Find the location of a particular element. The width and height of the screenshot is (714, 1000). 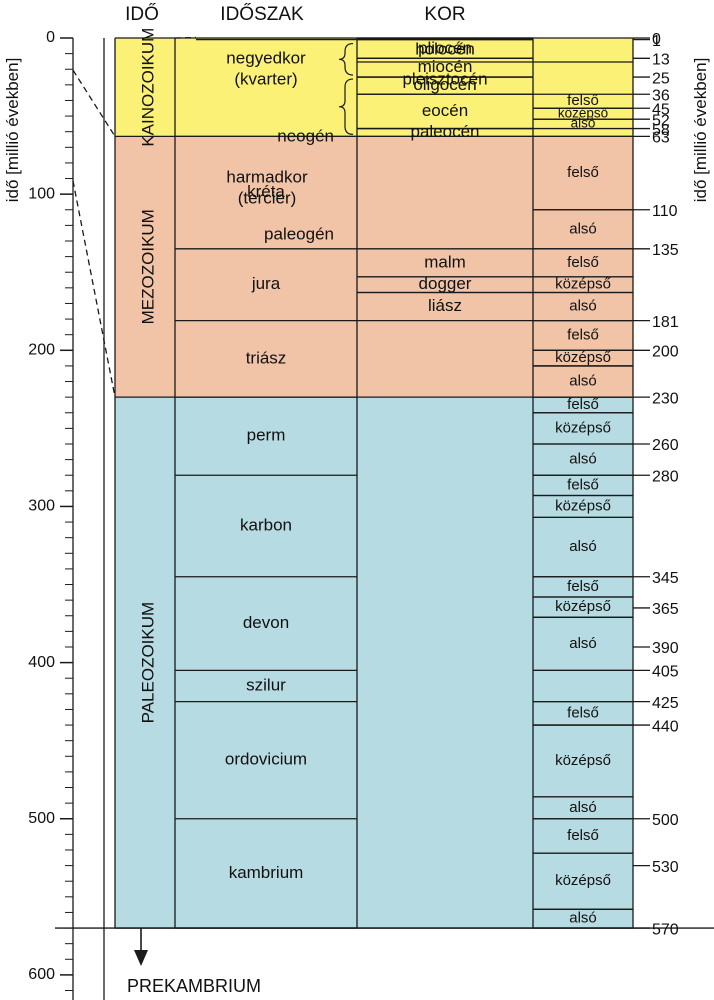

boundary-value-label: 45 is located at coordinates (661, 109).